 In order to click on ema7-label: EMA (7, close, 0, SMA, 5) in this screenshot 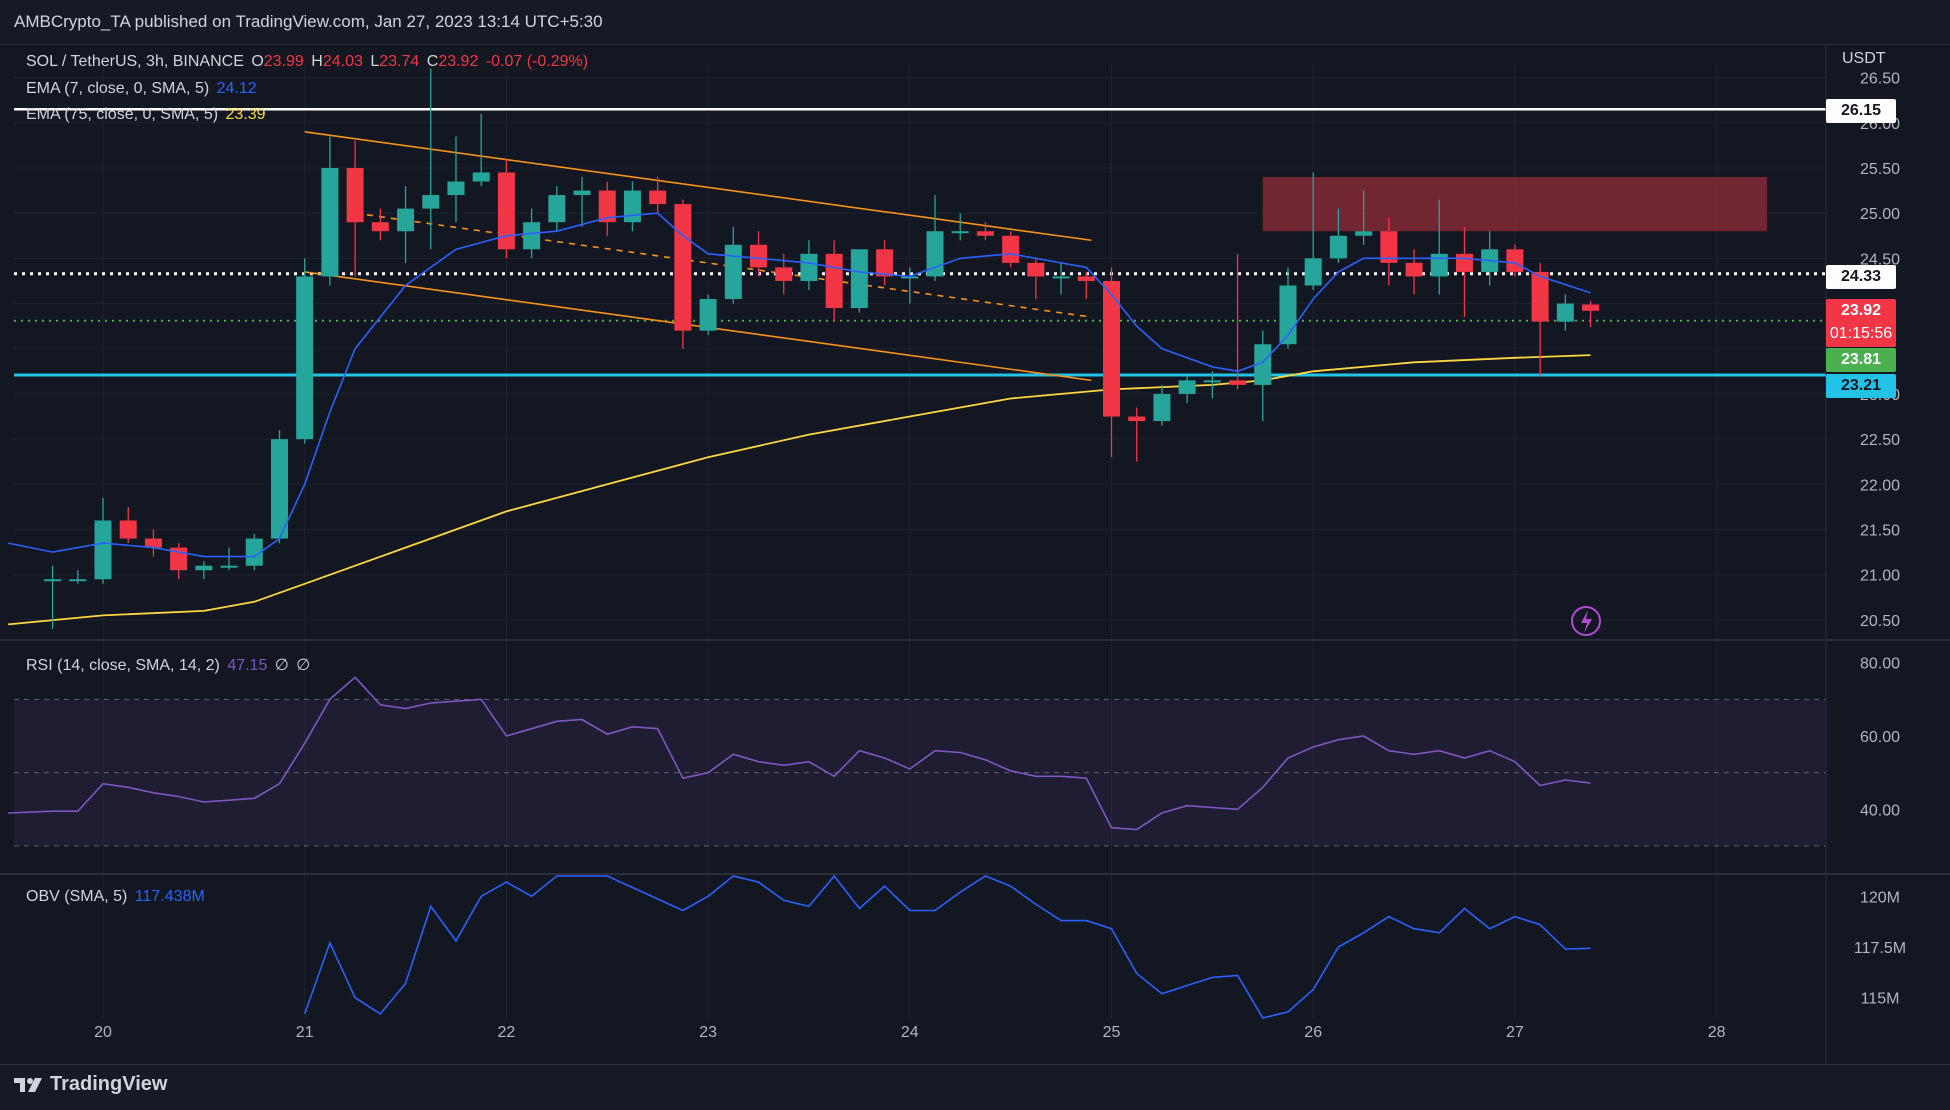, I will do `click(118, 88)`.